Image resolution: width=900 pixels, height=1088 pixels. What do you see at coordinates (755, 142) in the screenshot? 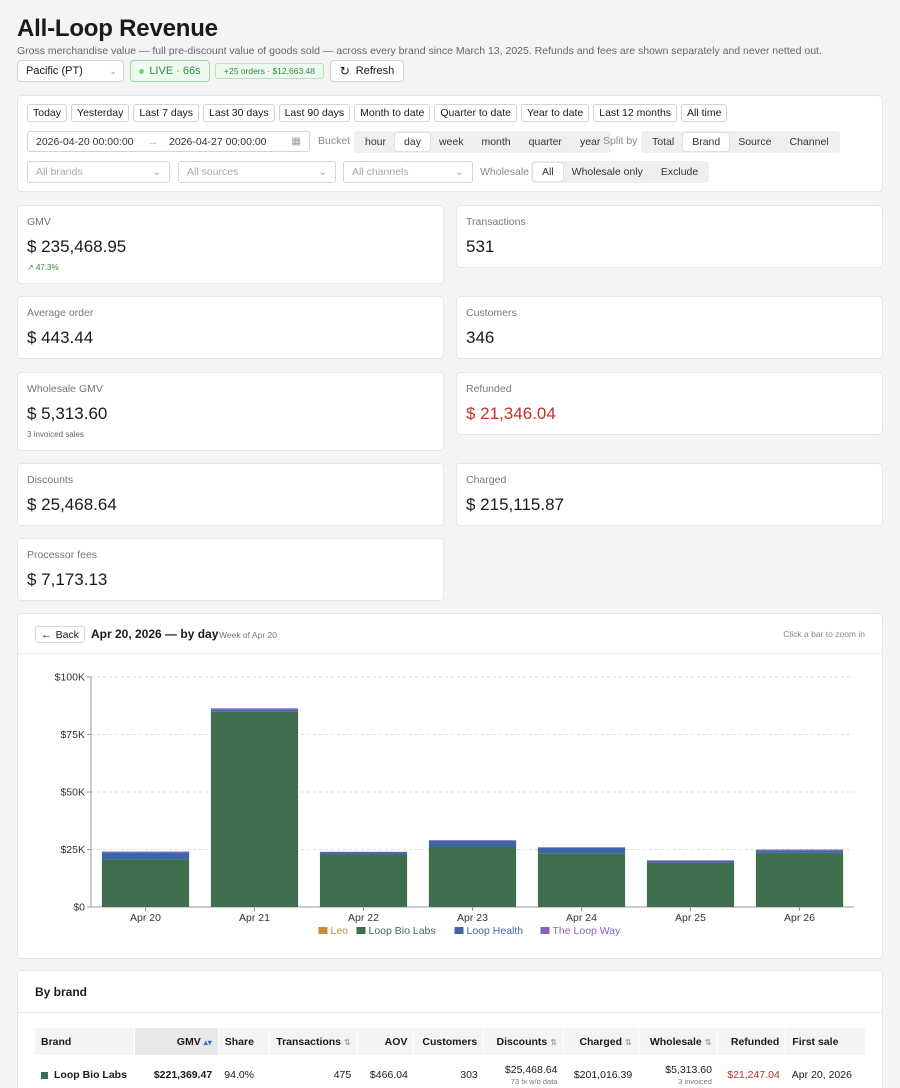
I see `split-source: Source` at bounding box center [755, 142].